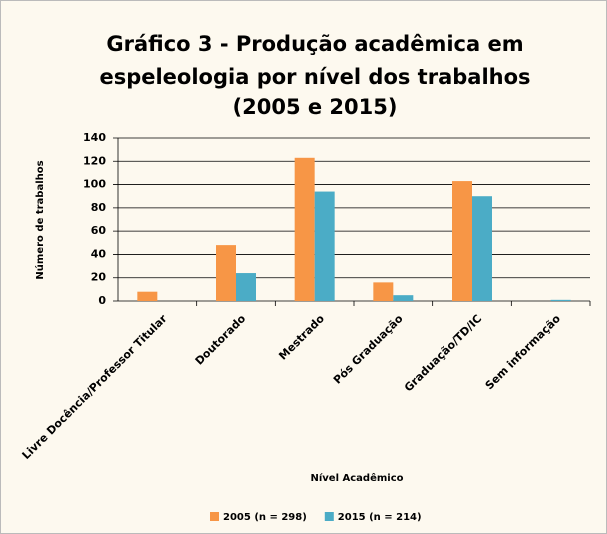  What do you see at coordinates (99, 230) in the screenshot?
I see `y-tick-label: 60` at bounding box center [99, 230].